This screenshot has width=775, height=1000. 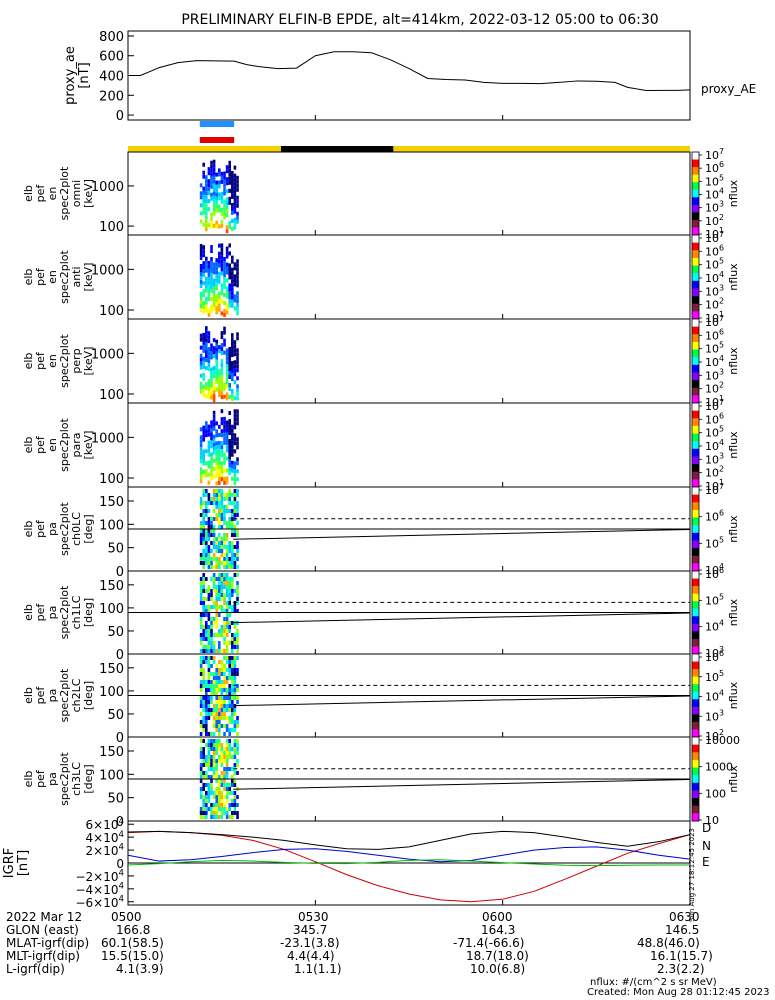 I want to click on science-zone-bar-red, so click(x=217, y=140).